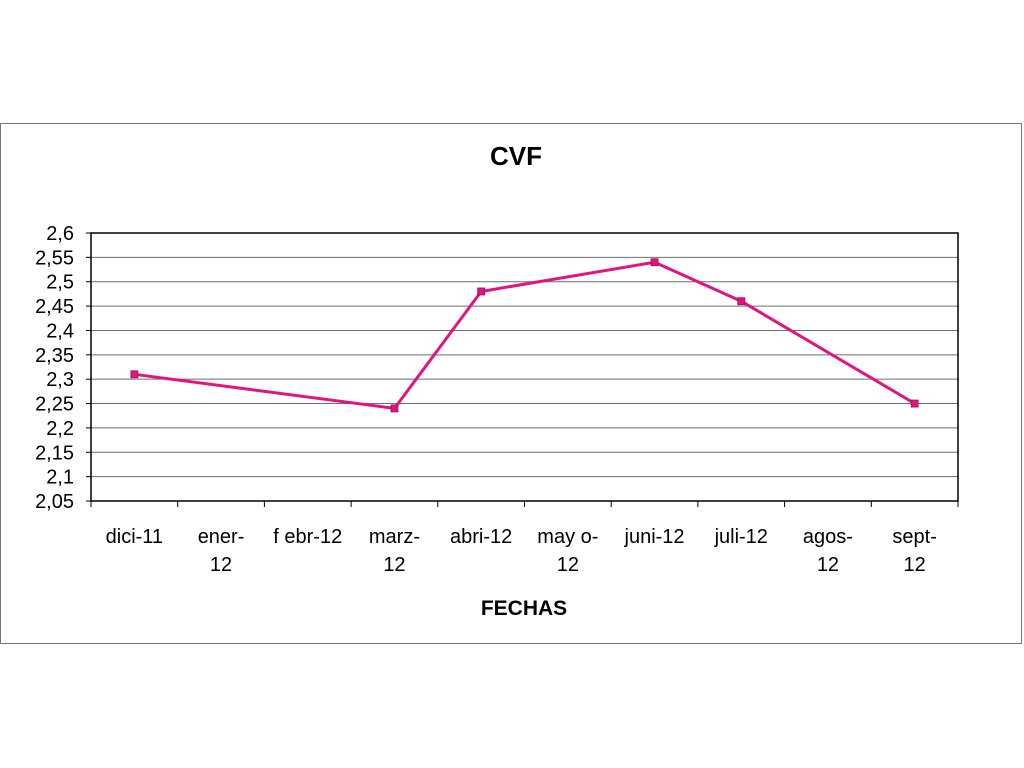 The height and width of the screenshot is (768, 1024). I want to click on y-tick-label: 2,6, so click(60, 234).